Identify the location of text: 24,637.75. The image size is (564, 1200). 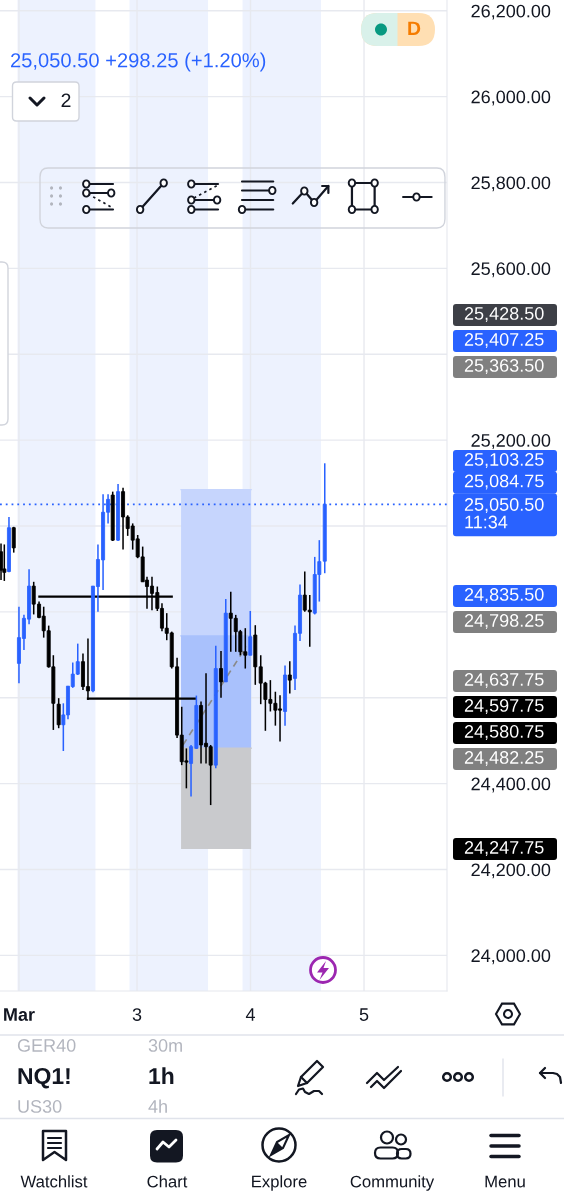
(504, 680).